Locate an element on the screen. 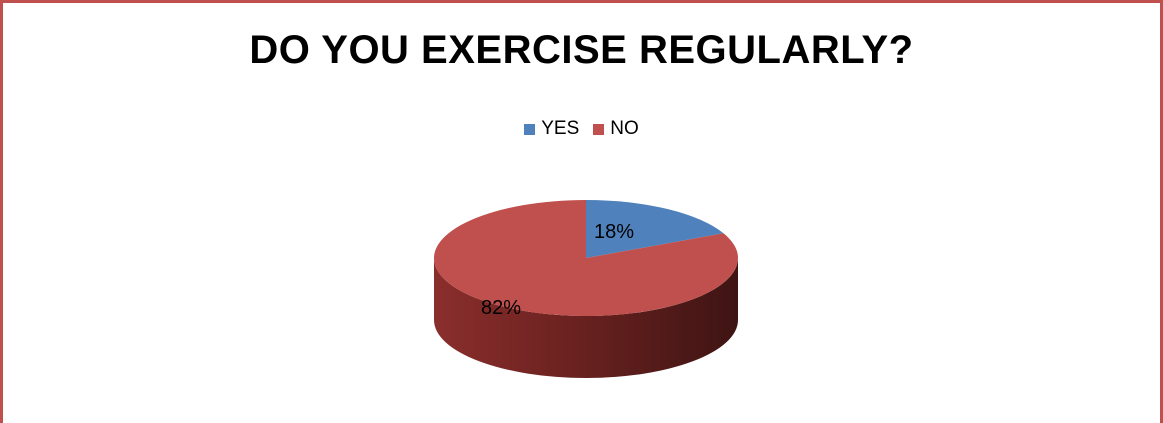  legend-swatch-no is located at coordinates (599, 129).